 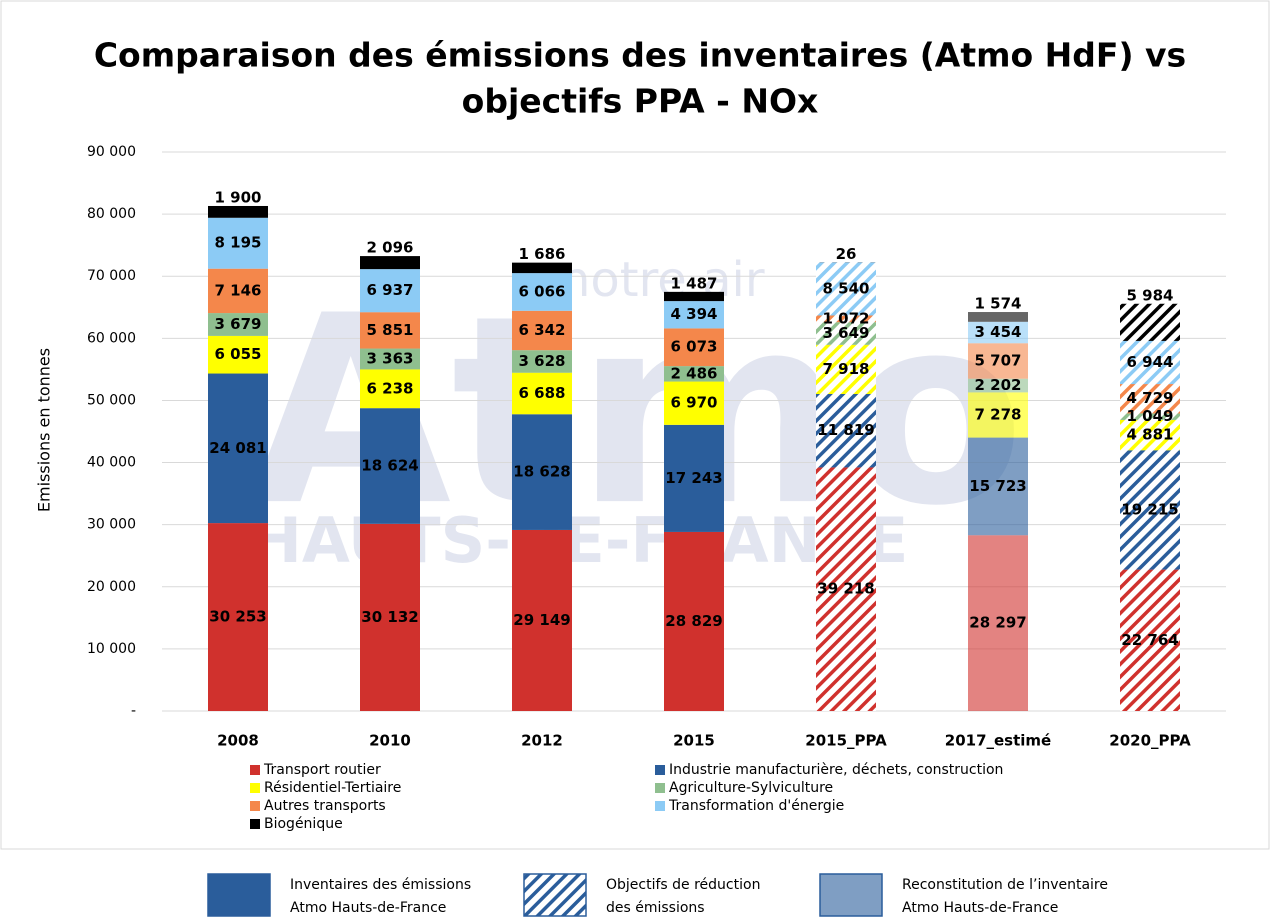 What do you see at coordinates (542, 254) in the screenshot?
I see `data-label: 1 686` at bounding box center [542, 254].